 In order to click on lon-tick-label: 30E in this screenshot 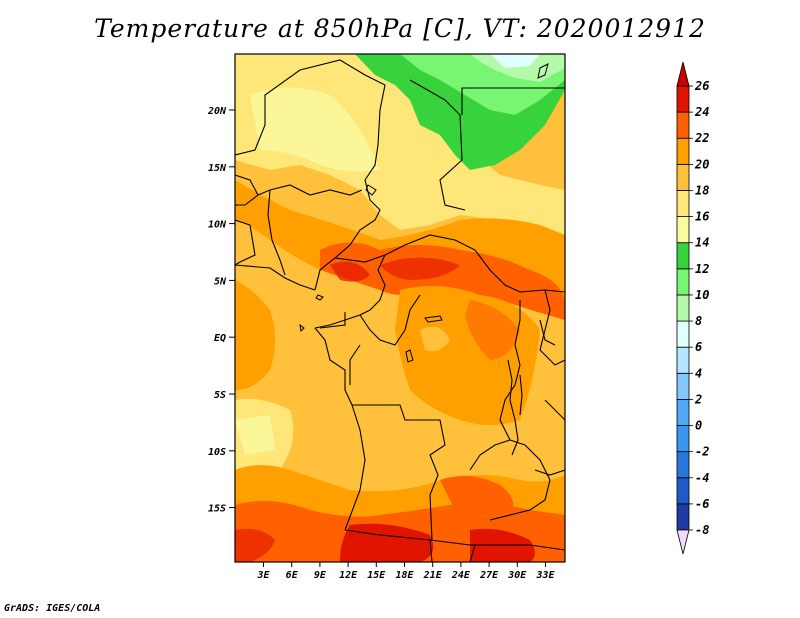, I will do `click(517, 575)`.